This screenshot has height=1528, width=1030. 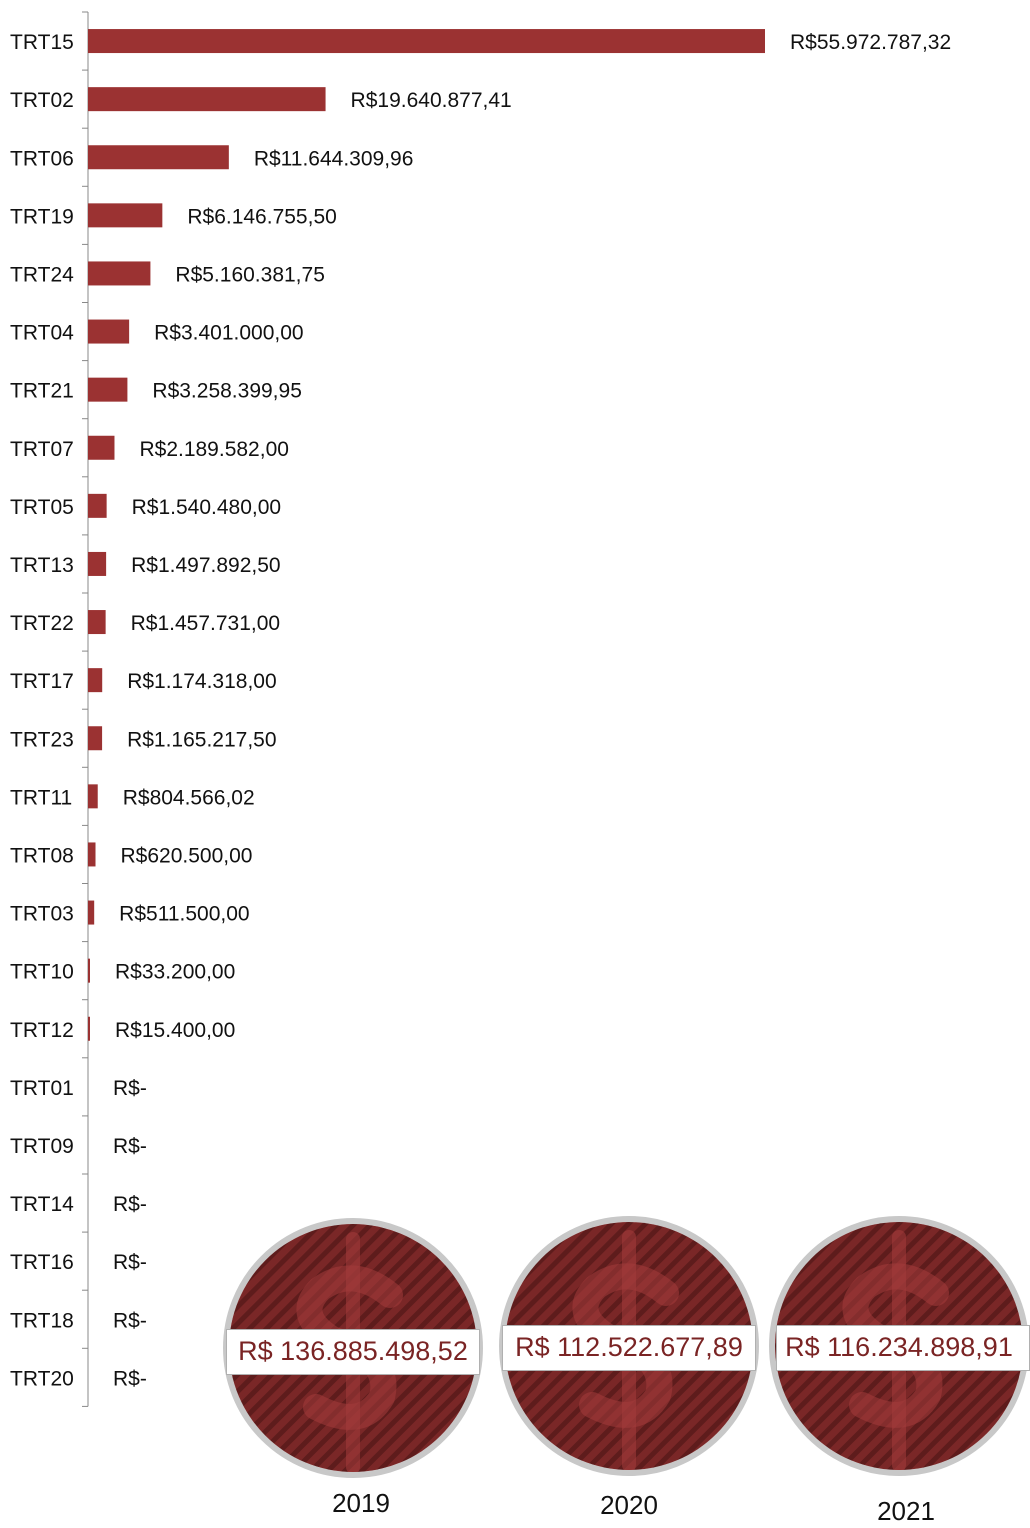 I want to click on data-label: R$620.500,00, so click(x=187, y=855).